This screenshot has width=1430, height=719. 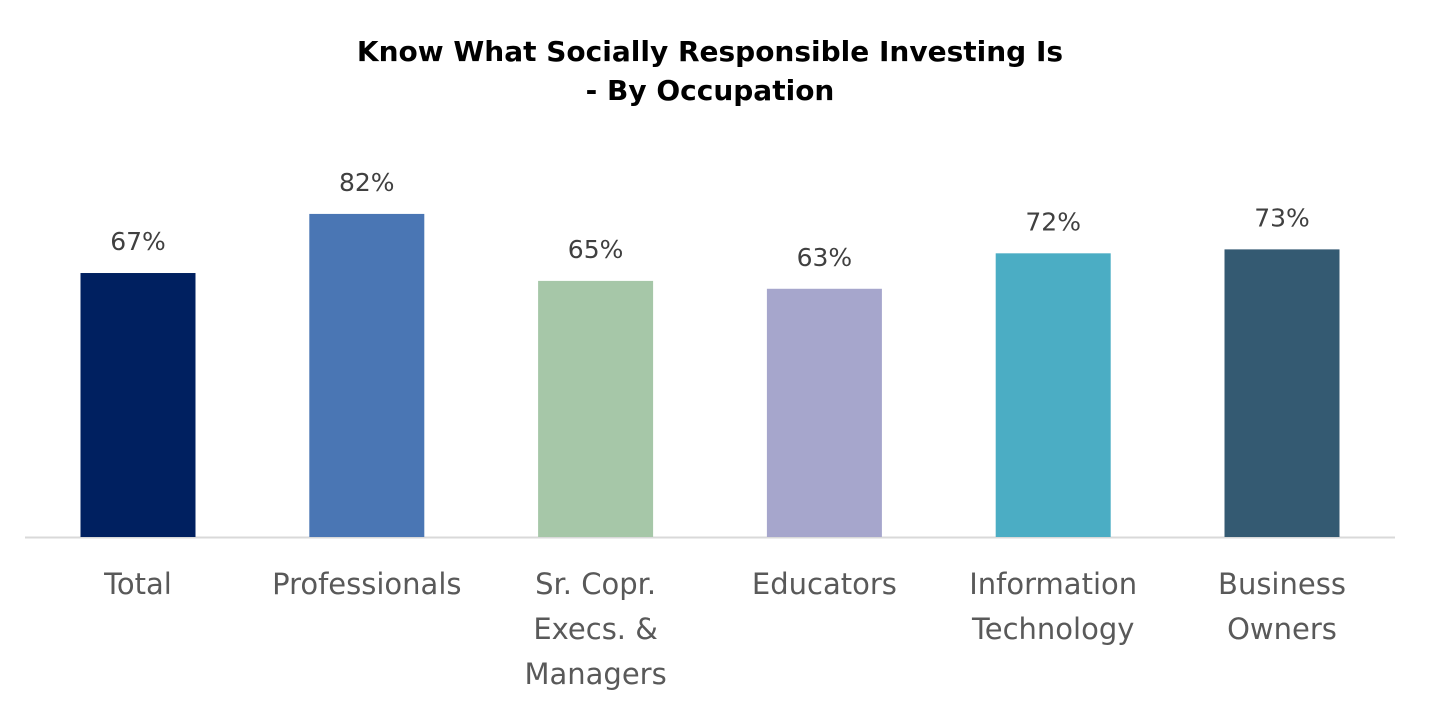 What do you see at coordinates (595, 629) in the screenshot?
I see `x-tick-label: Sr. Copr. Execs. & Managers` at bounding box center [595, 629].